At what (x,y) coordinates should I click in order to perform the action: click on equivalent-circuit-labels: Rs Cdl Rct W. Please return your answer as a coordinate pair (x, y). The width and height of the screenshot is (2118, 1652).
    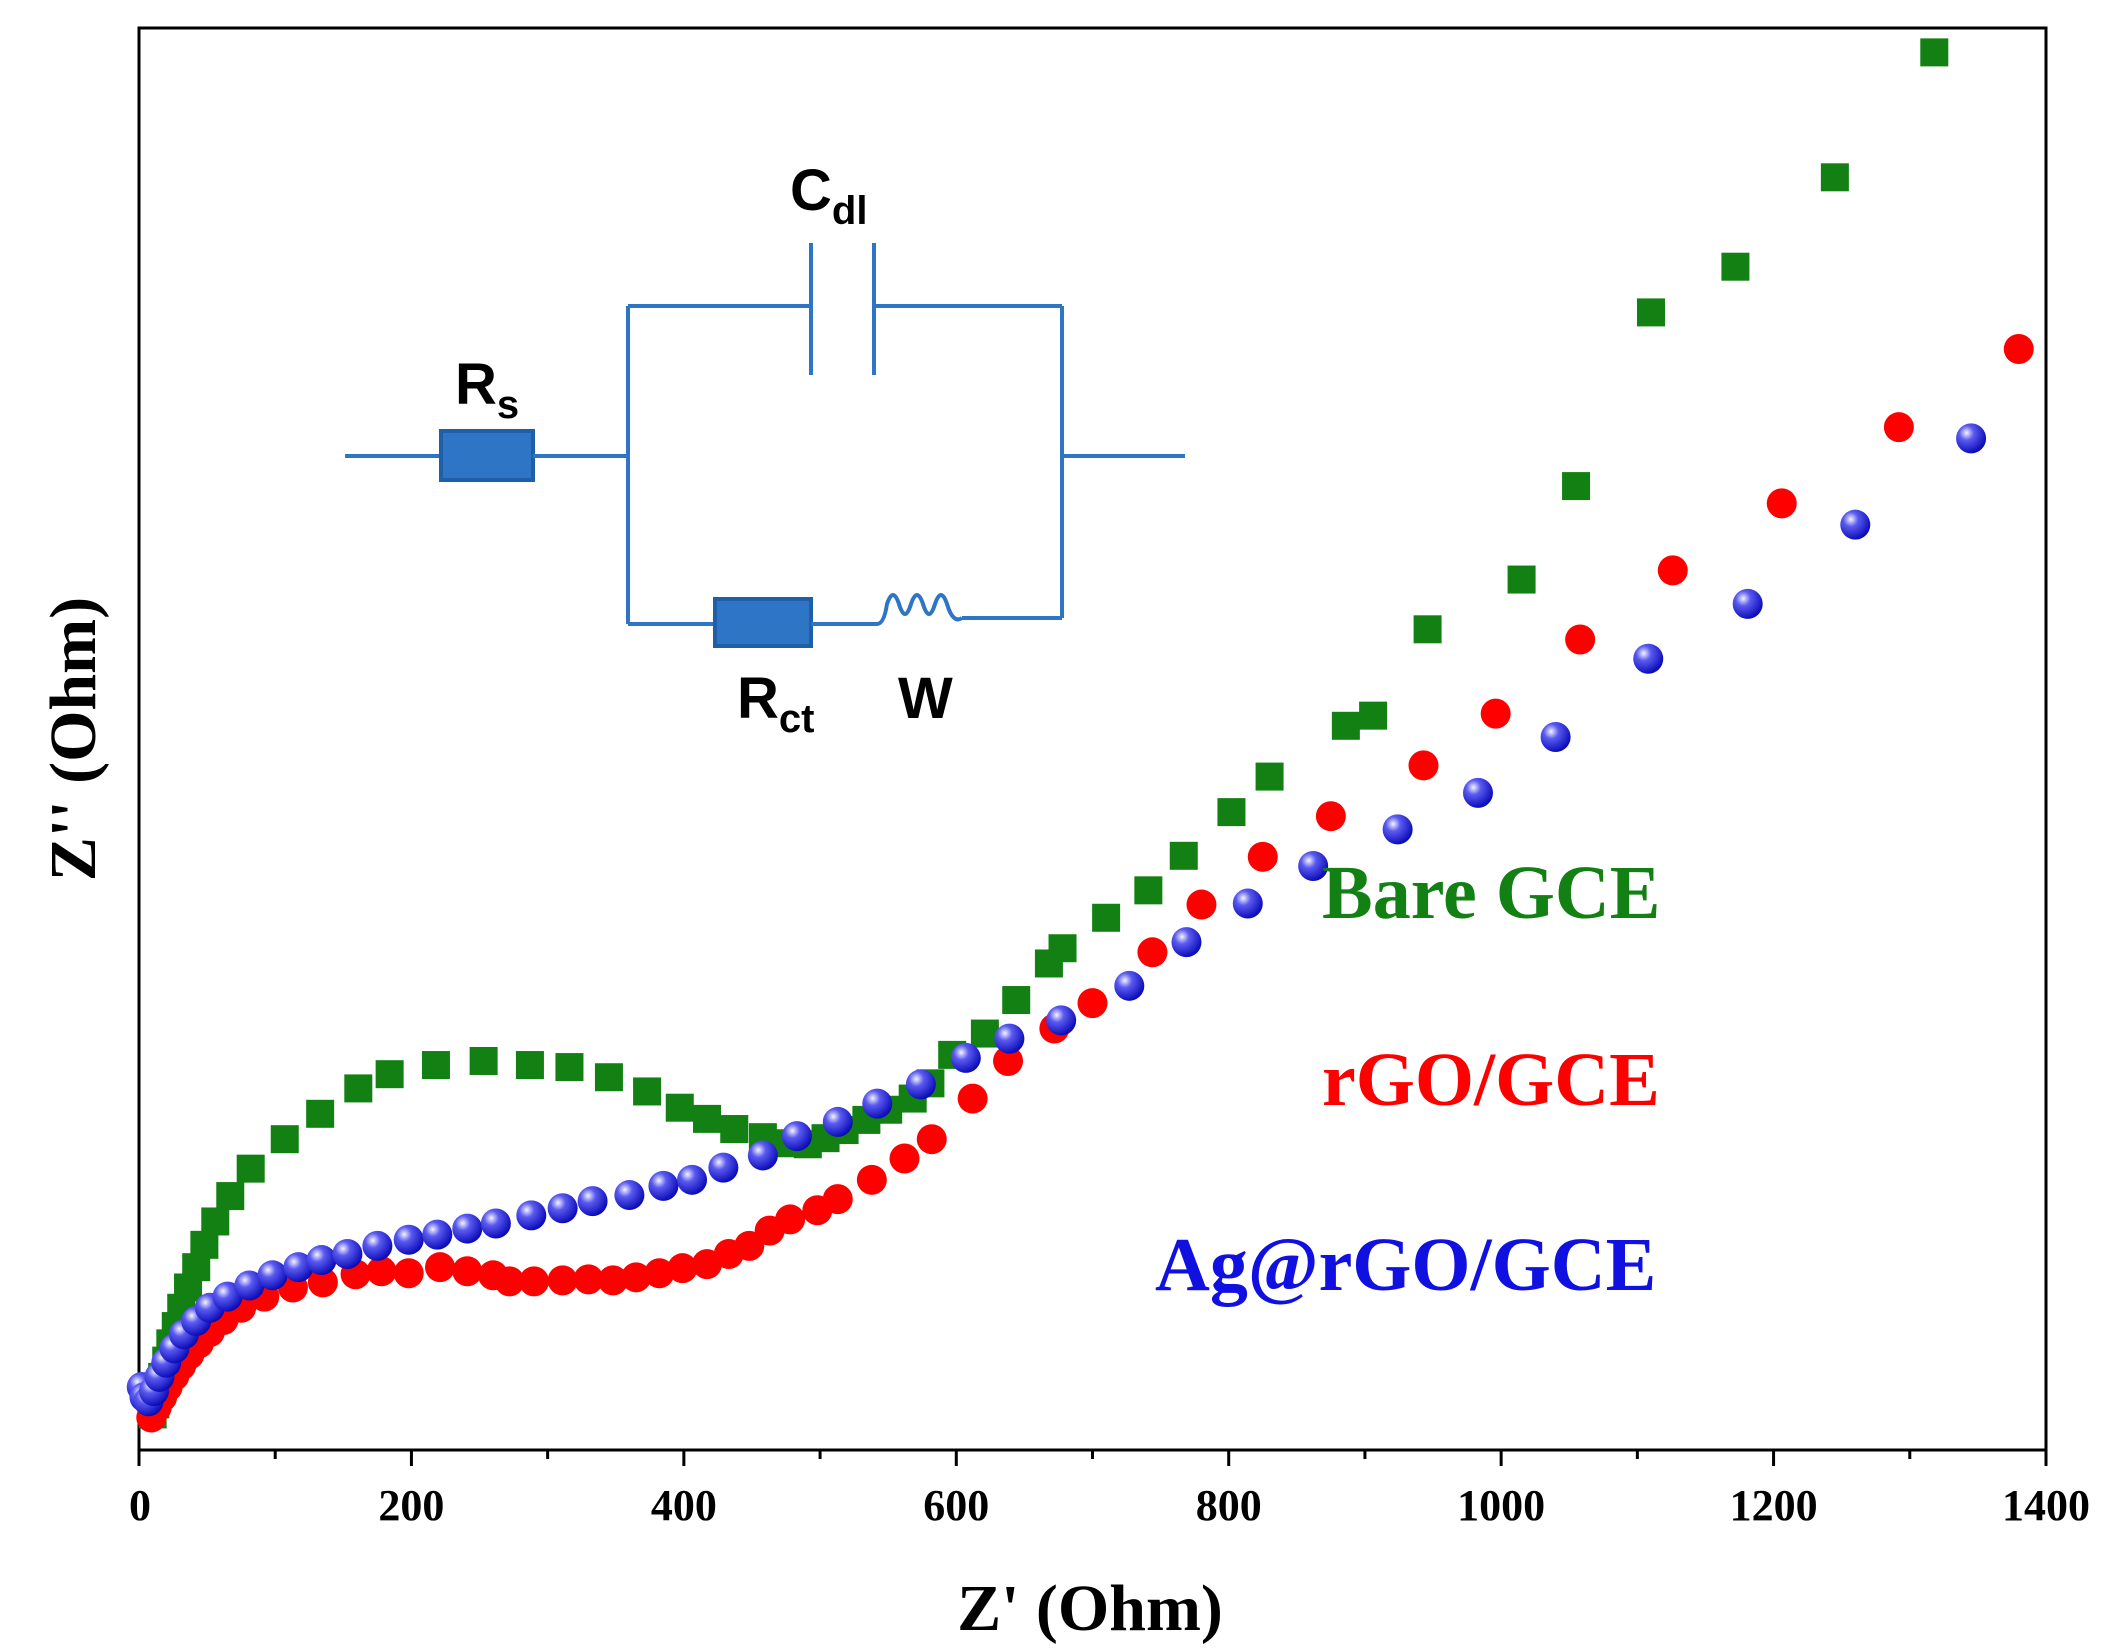
    Looking at the image, I should click on (704, 449).